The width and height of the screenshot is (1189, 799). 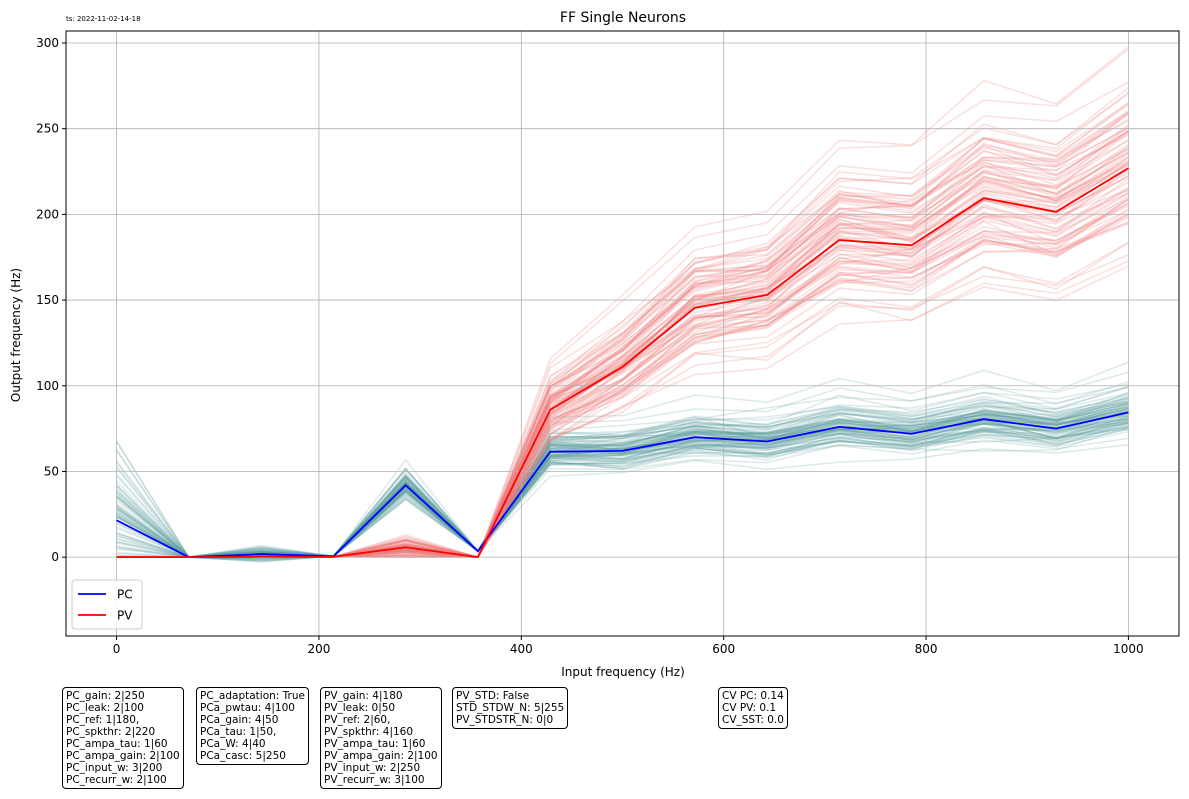 What do you see at coordinates (51, 471) in the screenshot?
I see `y-tick-label: 50` at bounding box center [51, 471].